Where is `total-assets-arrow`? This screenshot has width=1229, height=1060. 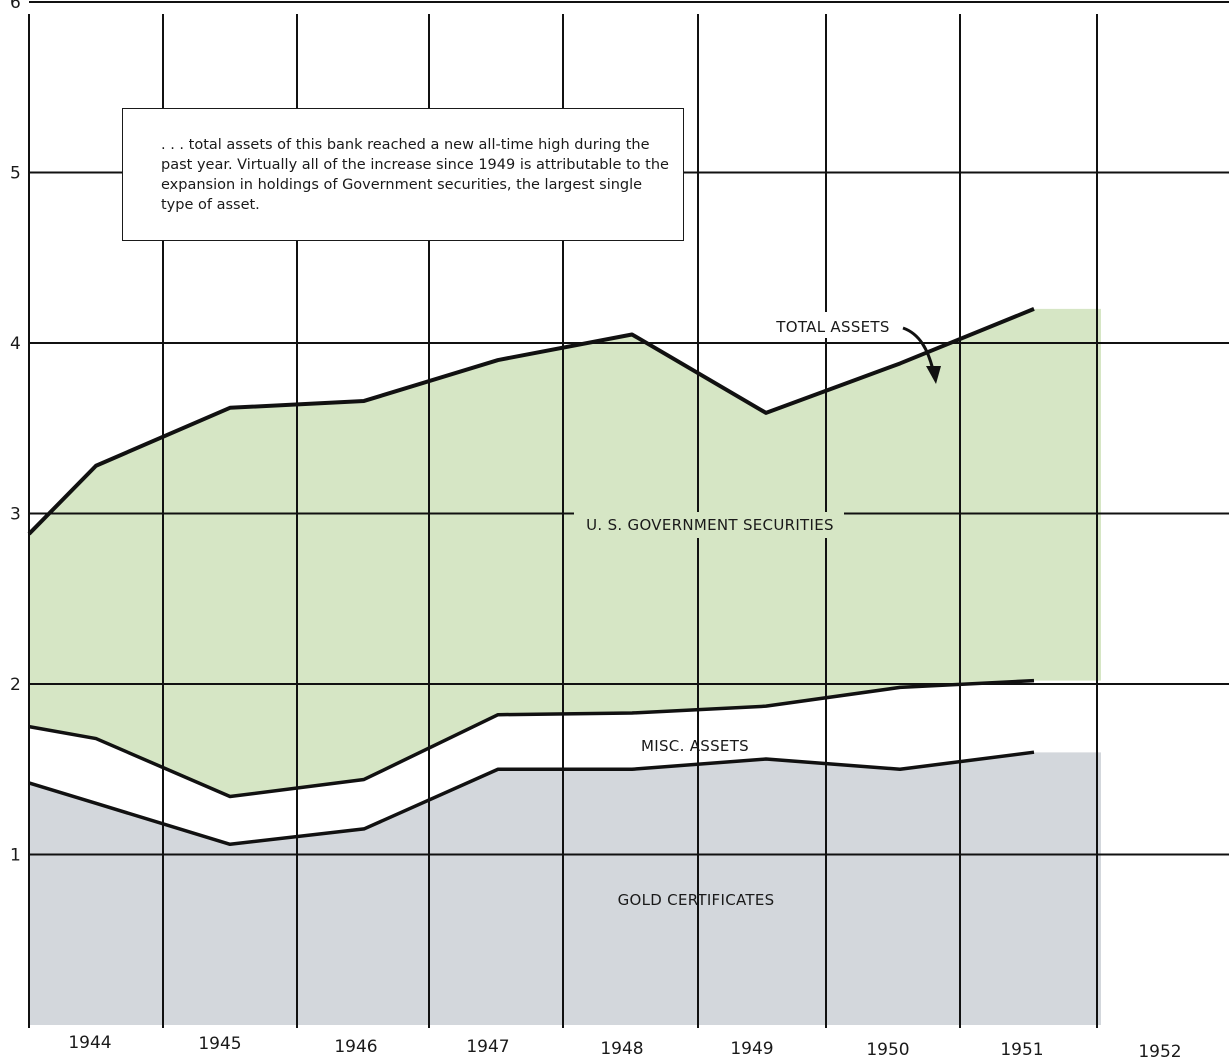
total-assets-arrow is located at coordinates (918, 348).